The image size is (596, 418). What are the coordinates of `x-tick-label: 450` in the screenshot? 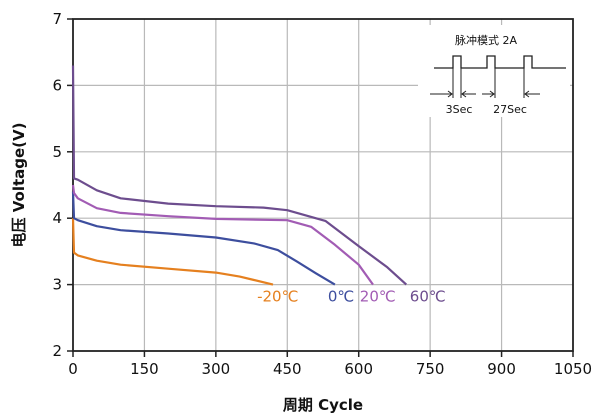 It's located at (287, 369).